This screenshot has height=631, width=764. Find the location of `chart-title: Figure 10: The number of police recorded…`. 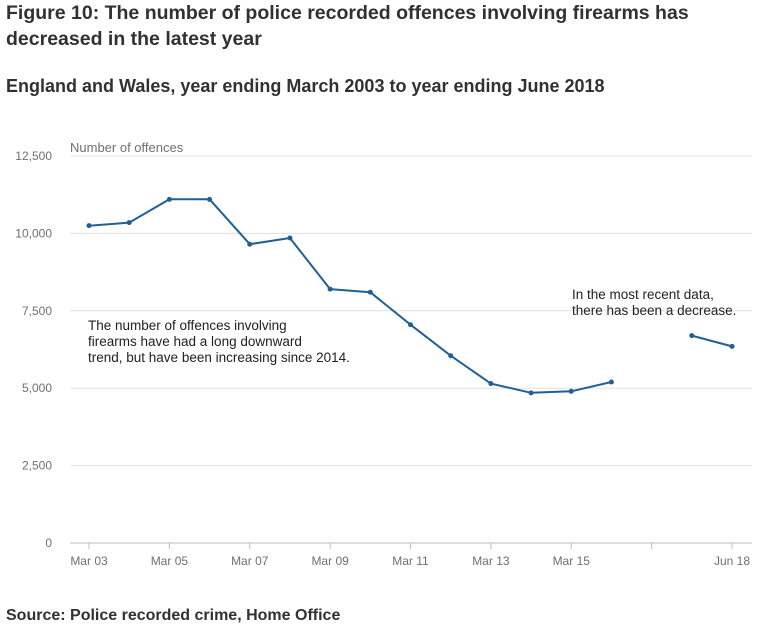

chart-title: Figure 10: The number of police recorded… is located at coordinates (347, 26).